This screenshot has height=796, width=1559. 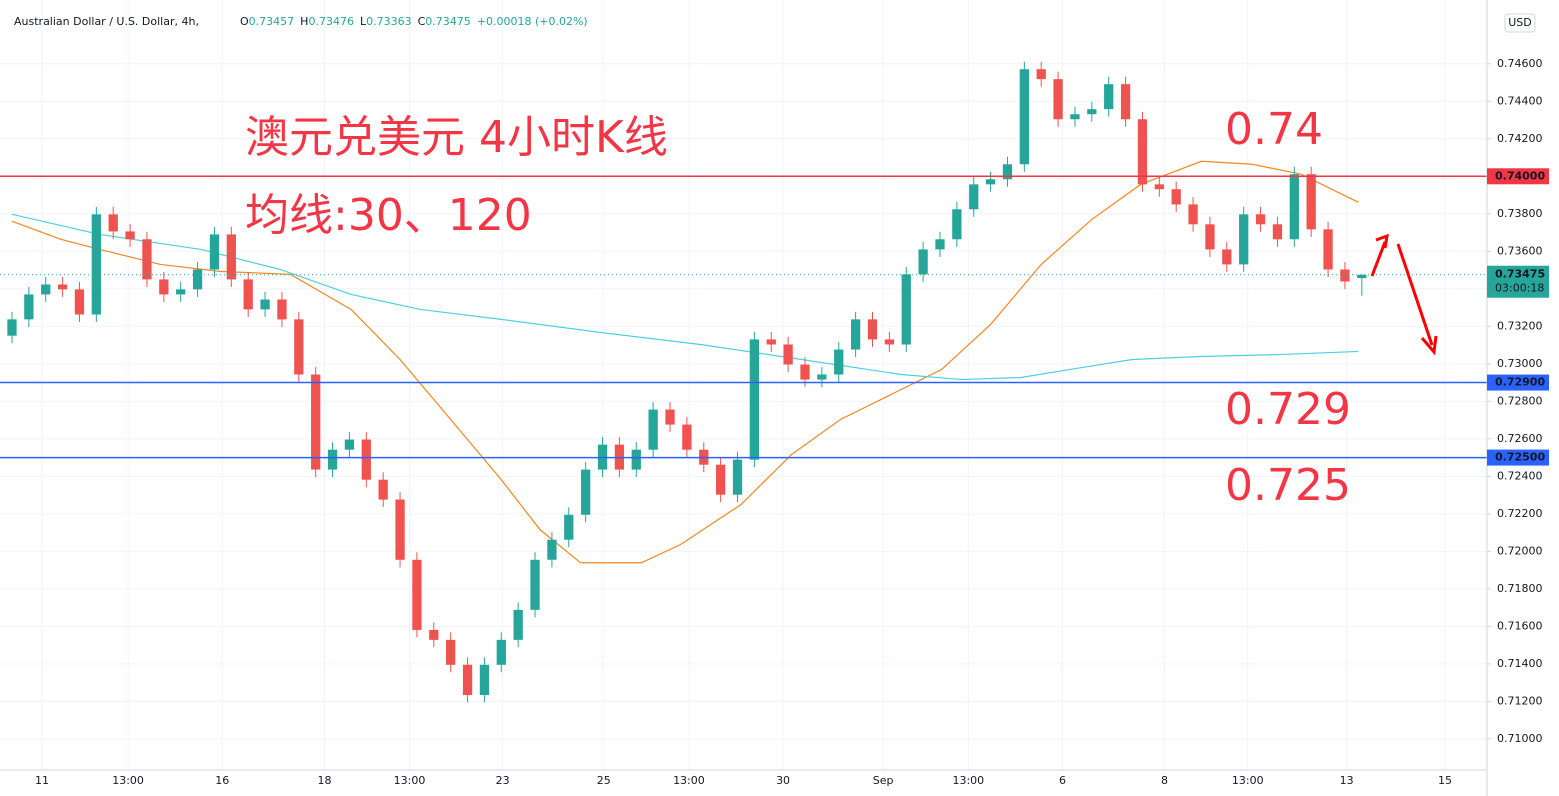 What do you see at coordinates (1520, 100) in the screenshot?
I see `y-tick-label: 0.74400` at bounding box center [1520, 100].